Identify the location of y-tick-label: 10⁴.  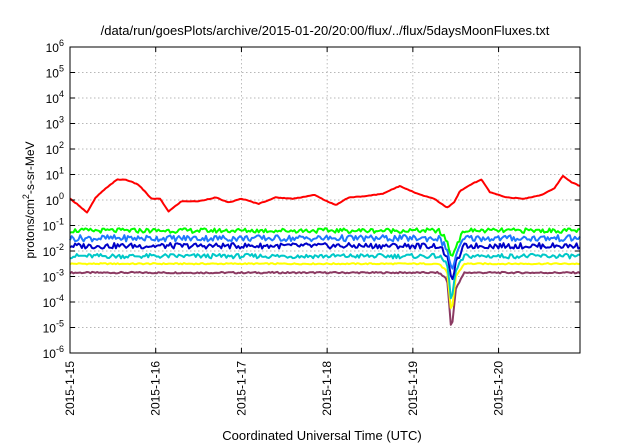
(55, 97).